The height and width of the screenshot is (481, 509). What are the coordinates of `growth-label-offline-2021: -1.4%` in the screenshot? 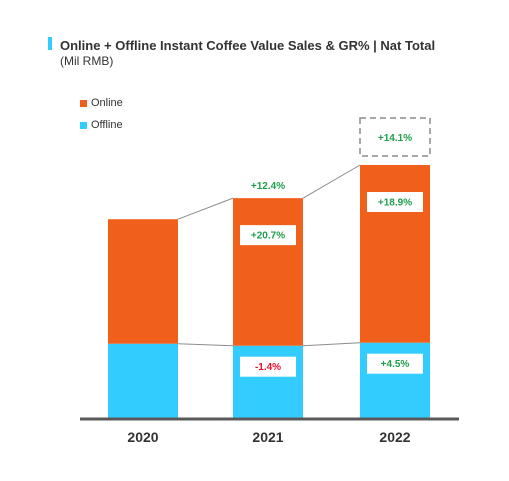 It's located at (268, 367).